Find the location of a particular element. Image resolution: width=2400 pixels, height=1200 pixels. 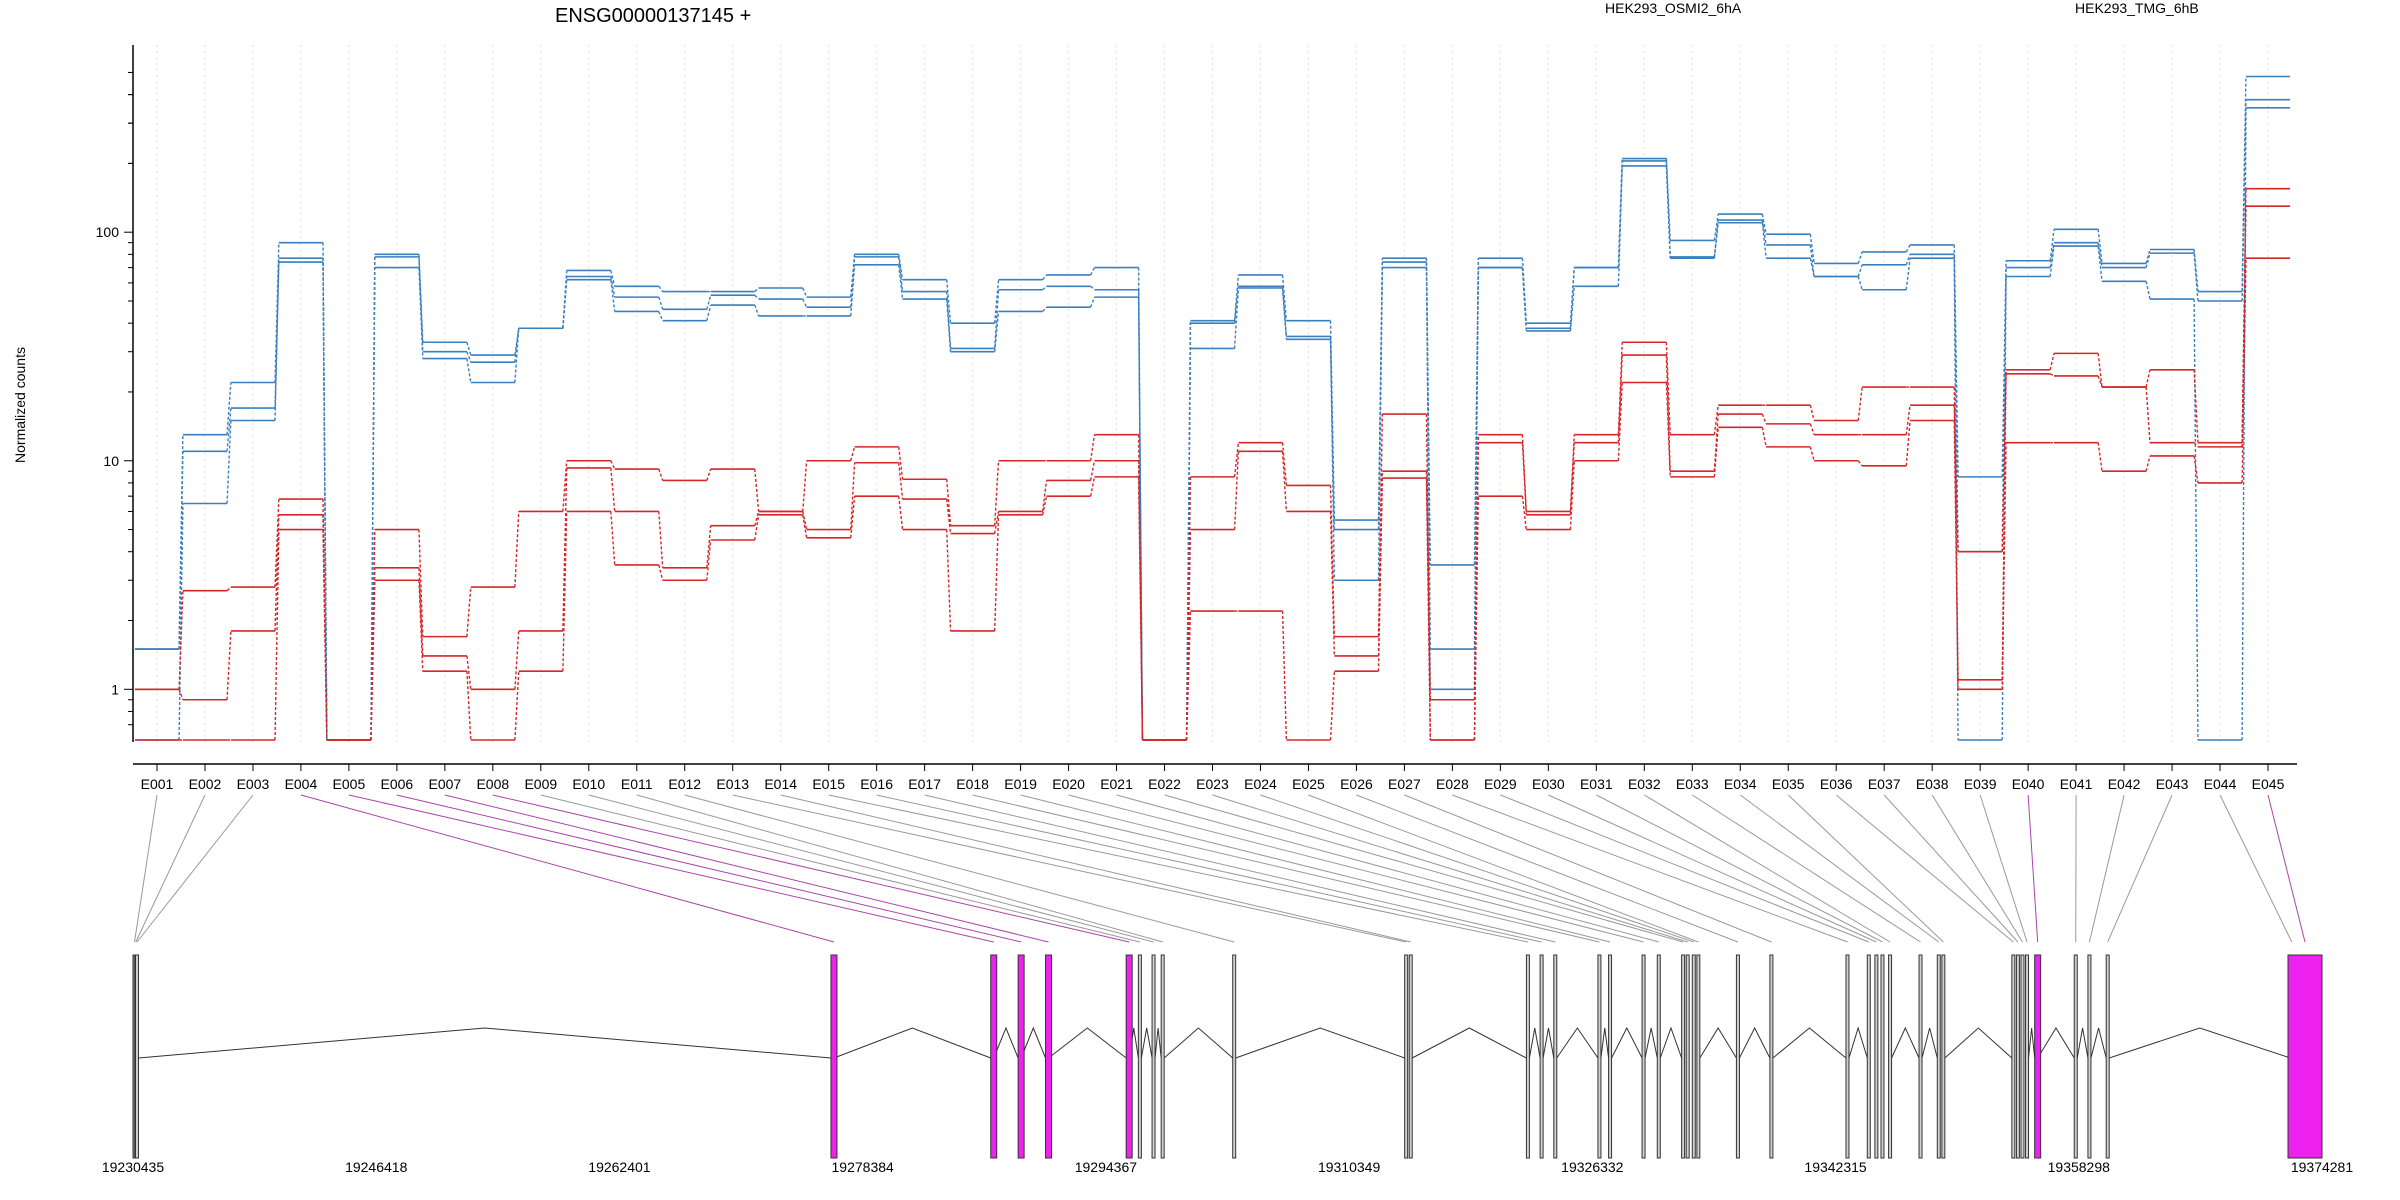

exon-E040 is located at coordinates (2038, 1056).